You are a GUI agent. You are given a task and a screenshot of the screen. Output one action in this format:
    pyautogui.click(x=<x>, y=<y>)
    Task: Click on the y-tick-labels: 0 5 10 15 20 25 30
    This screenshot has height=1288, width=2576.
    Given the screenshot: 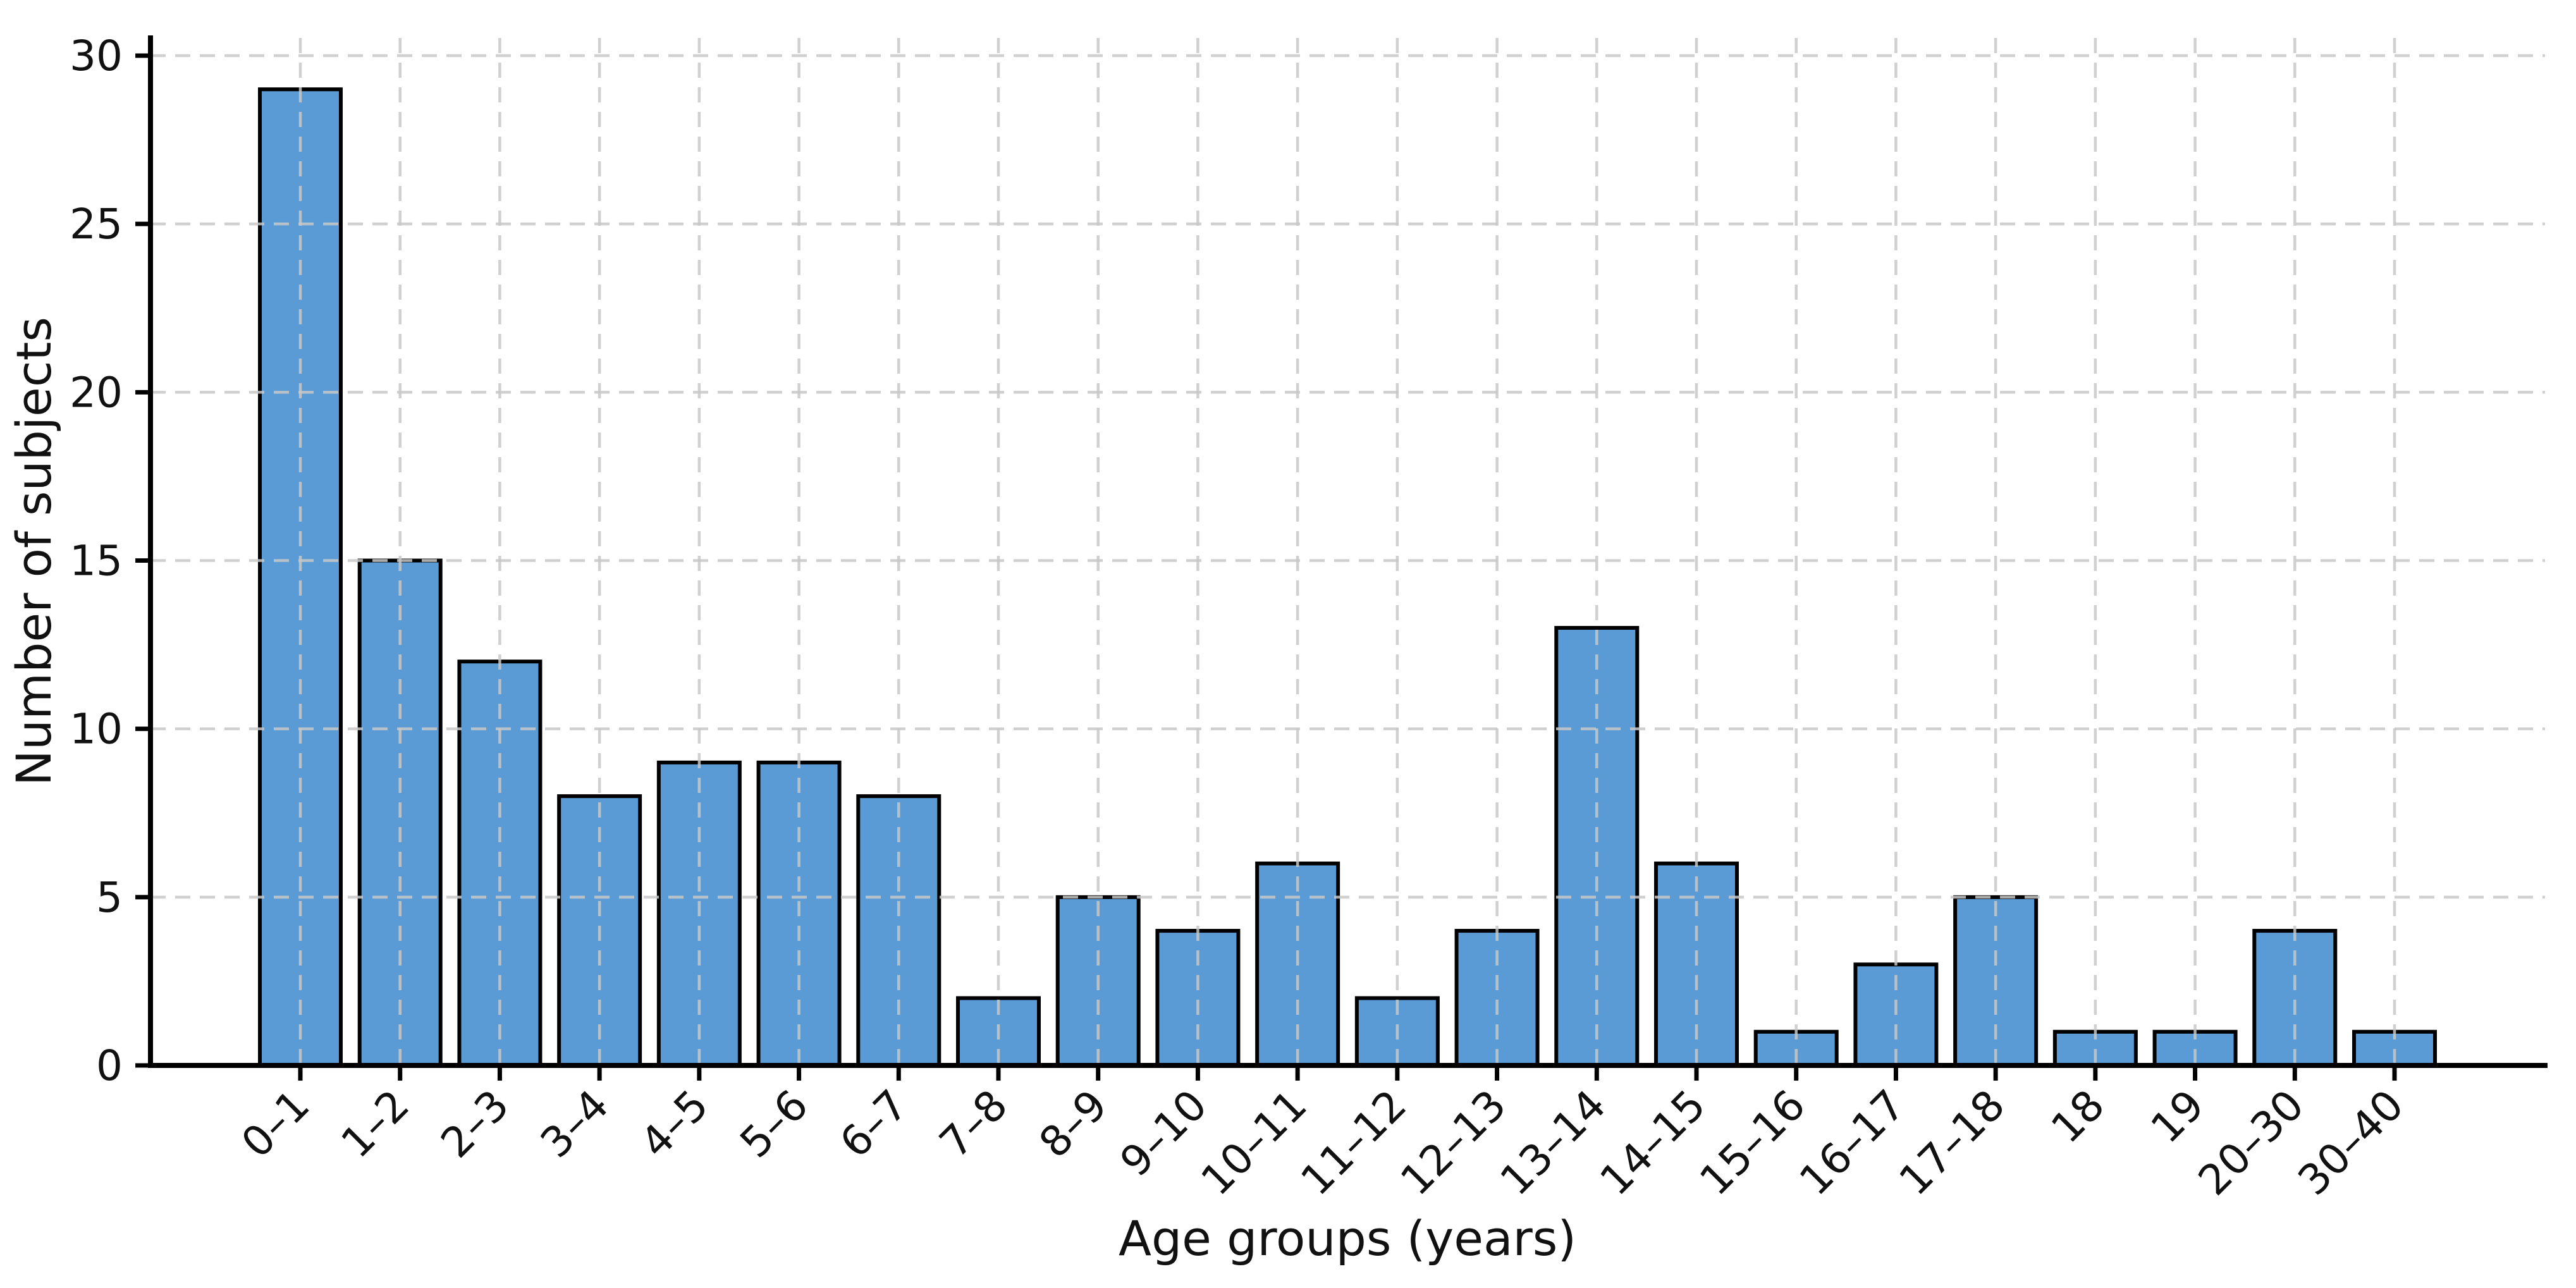 What is the action you would take?
    pyautogui.click(x=96, y=561)
    